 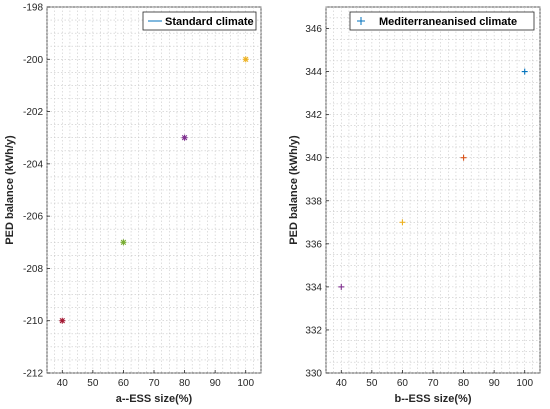 I want to click on y-tick-label: -204, so click(x=33, y=164).